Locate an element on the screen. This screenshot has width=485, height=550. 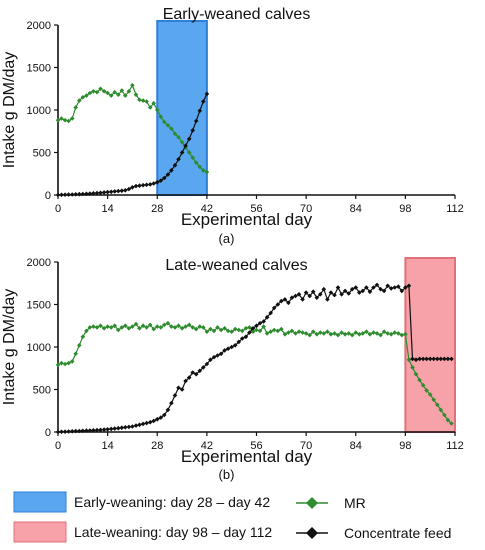
series-mr is located at coordinates (132, 129).